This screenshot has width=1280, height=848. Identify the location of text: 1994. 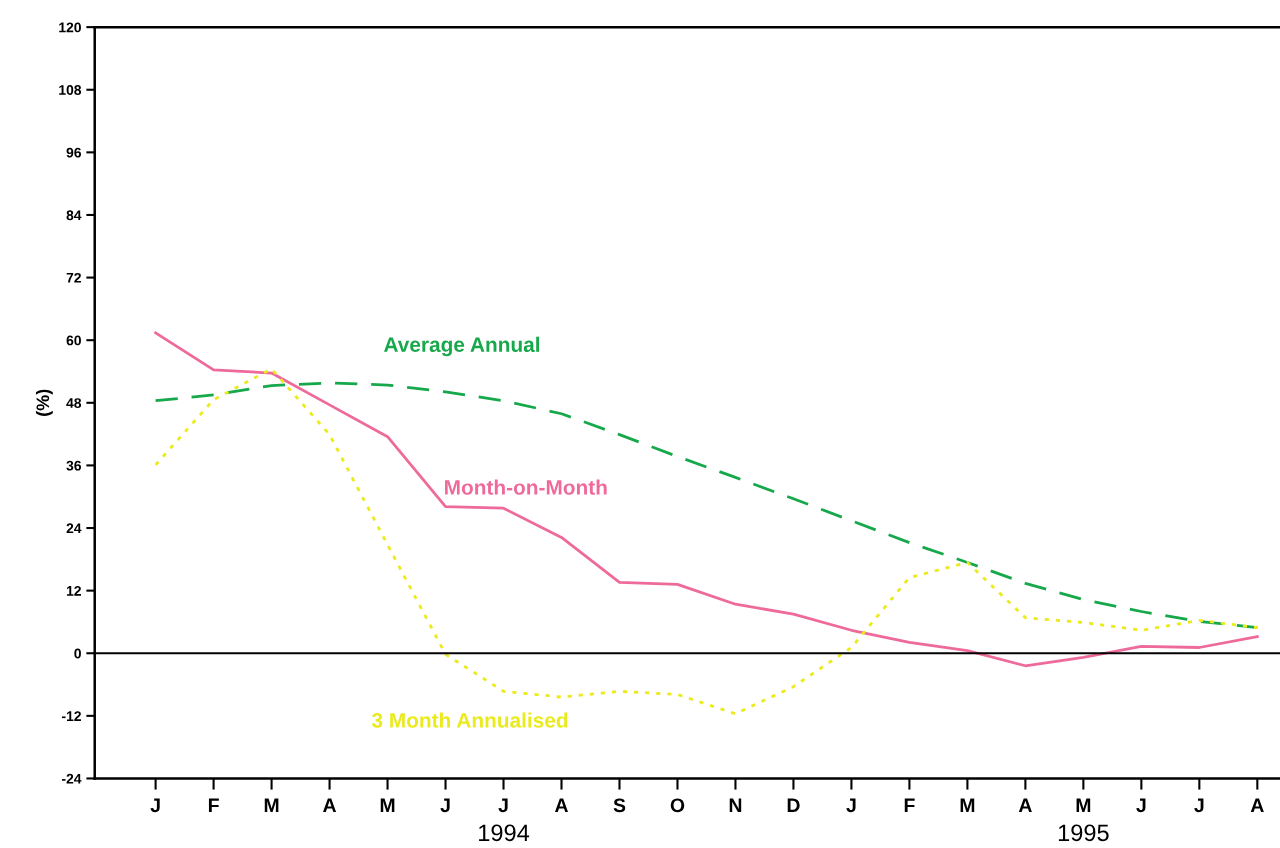
(504, 833).